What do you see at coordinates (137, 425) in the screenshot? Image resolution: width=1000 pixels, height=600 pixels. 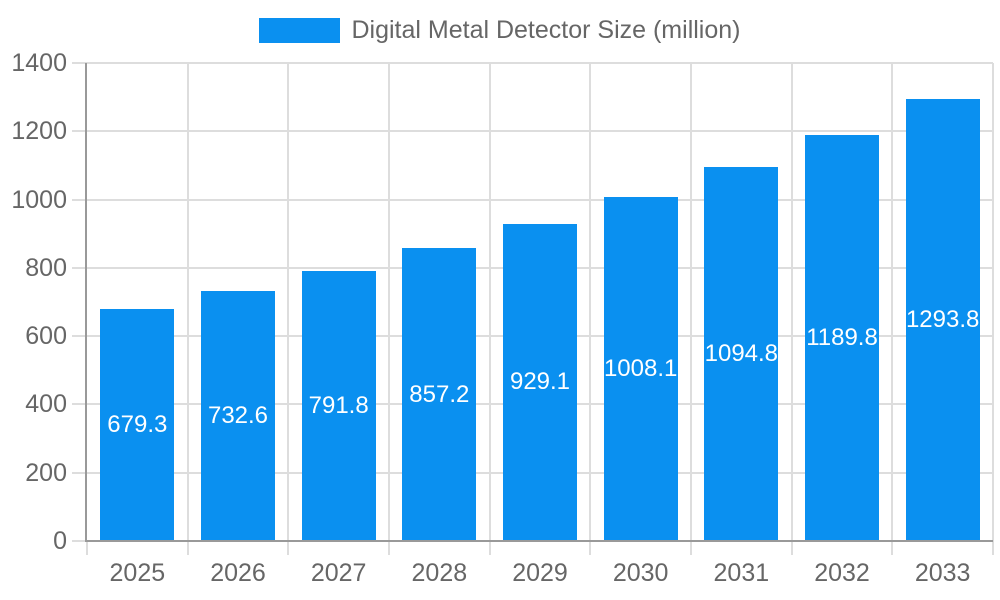 I see `bar-2025` at bounding box center [137, 425].